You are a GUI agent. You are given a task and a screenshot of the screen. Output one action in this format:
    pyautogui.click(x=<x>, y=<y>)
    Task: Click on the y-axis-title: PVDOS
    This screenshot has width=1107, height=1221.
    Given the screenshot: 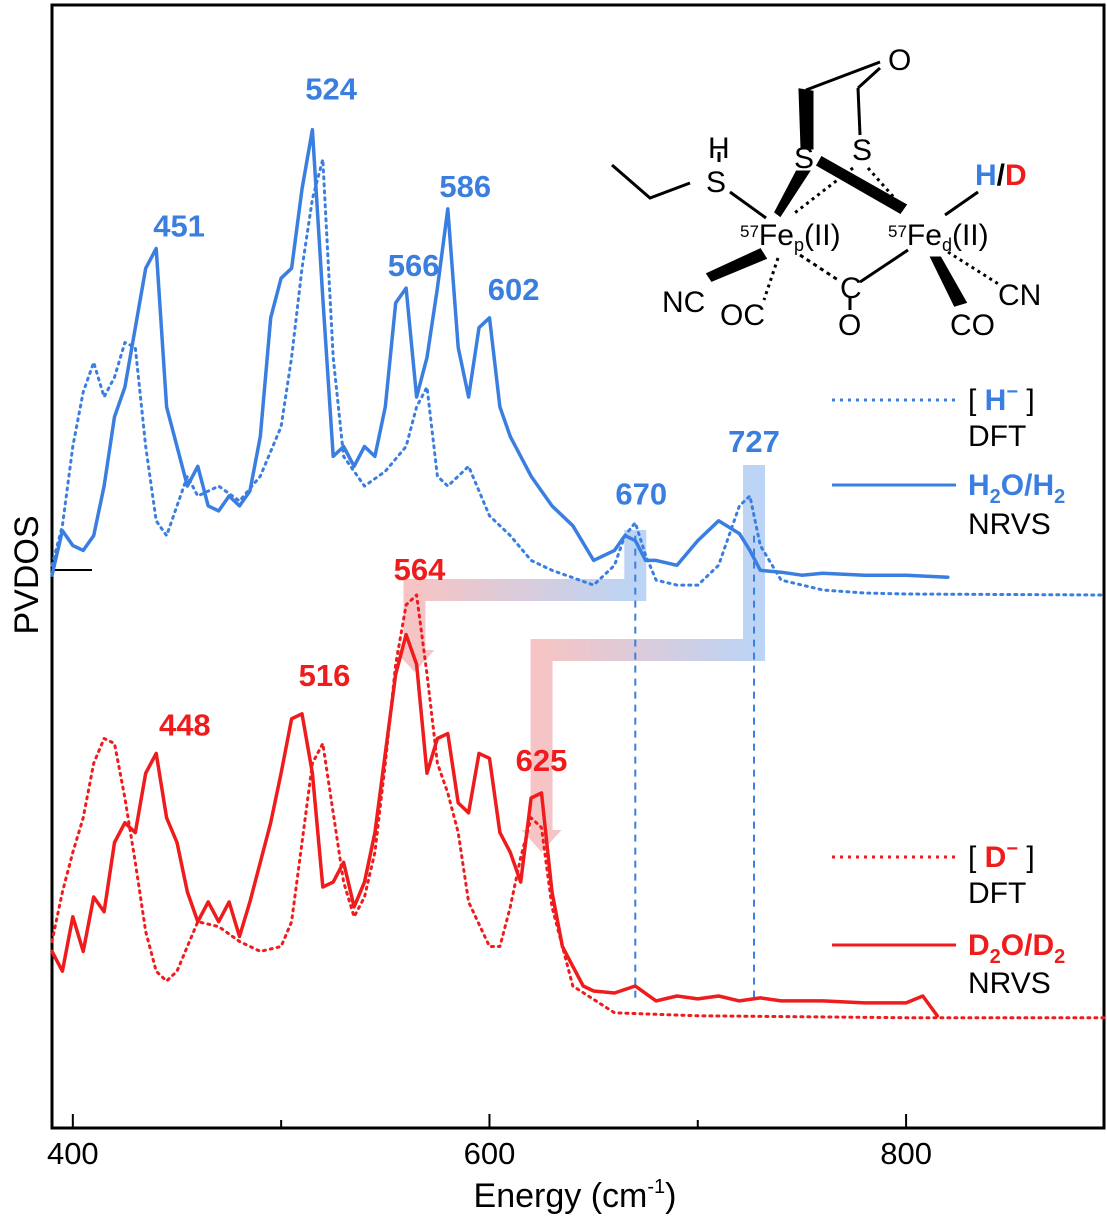 What is the action you would take?
    pyautogui.click(x=27, y=574)
    